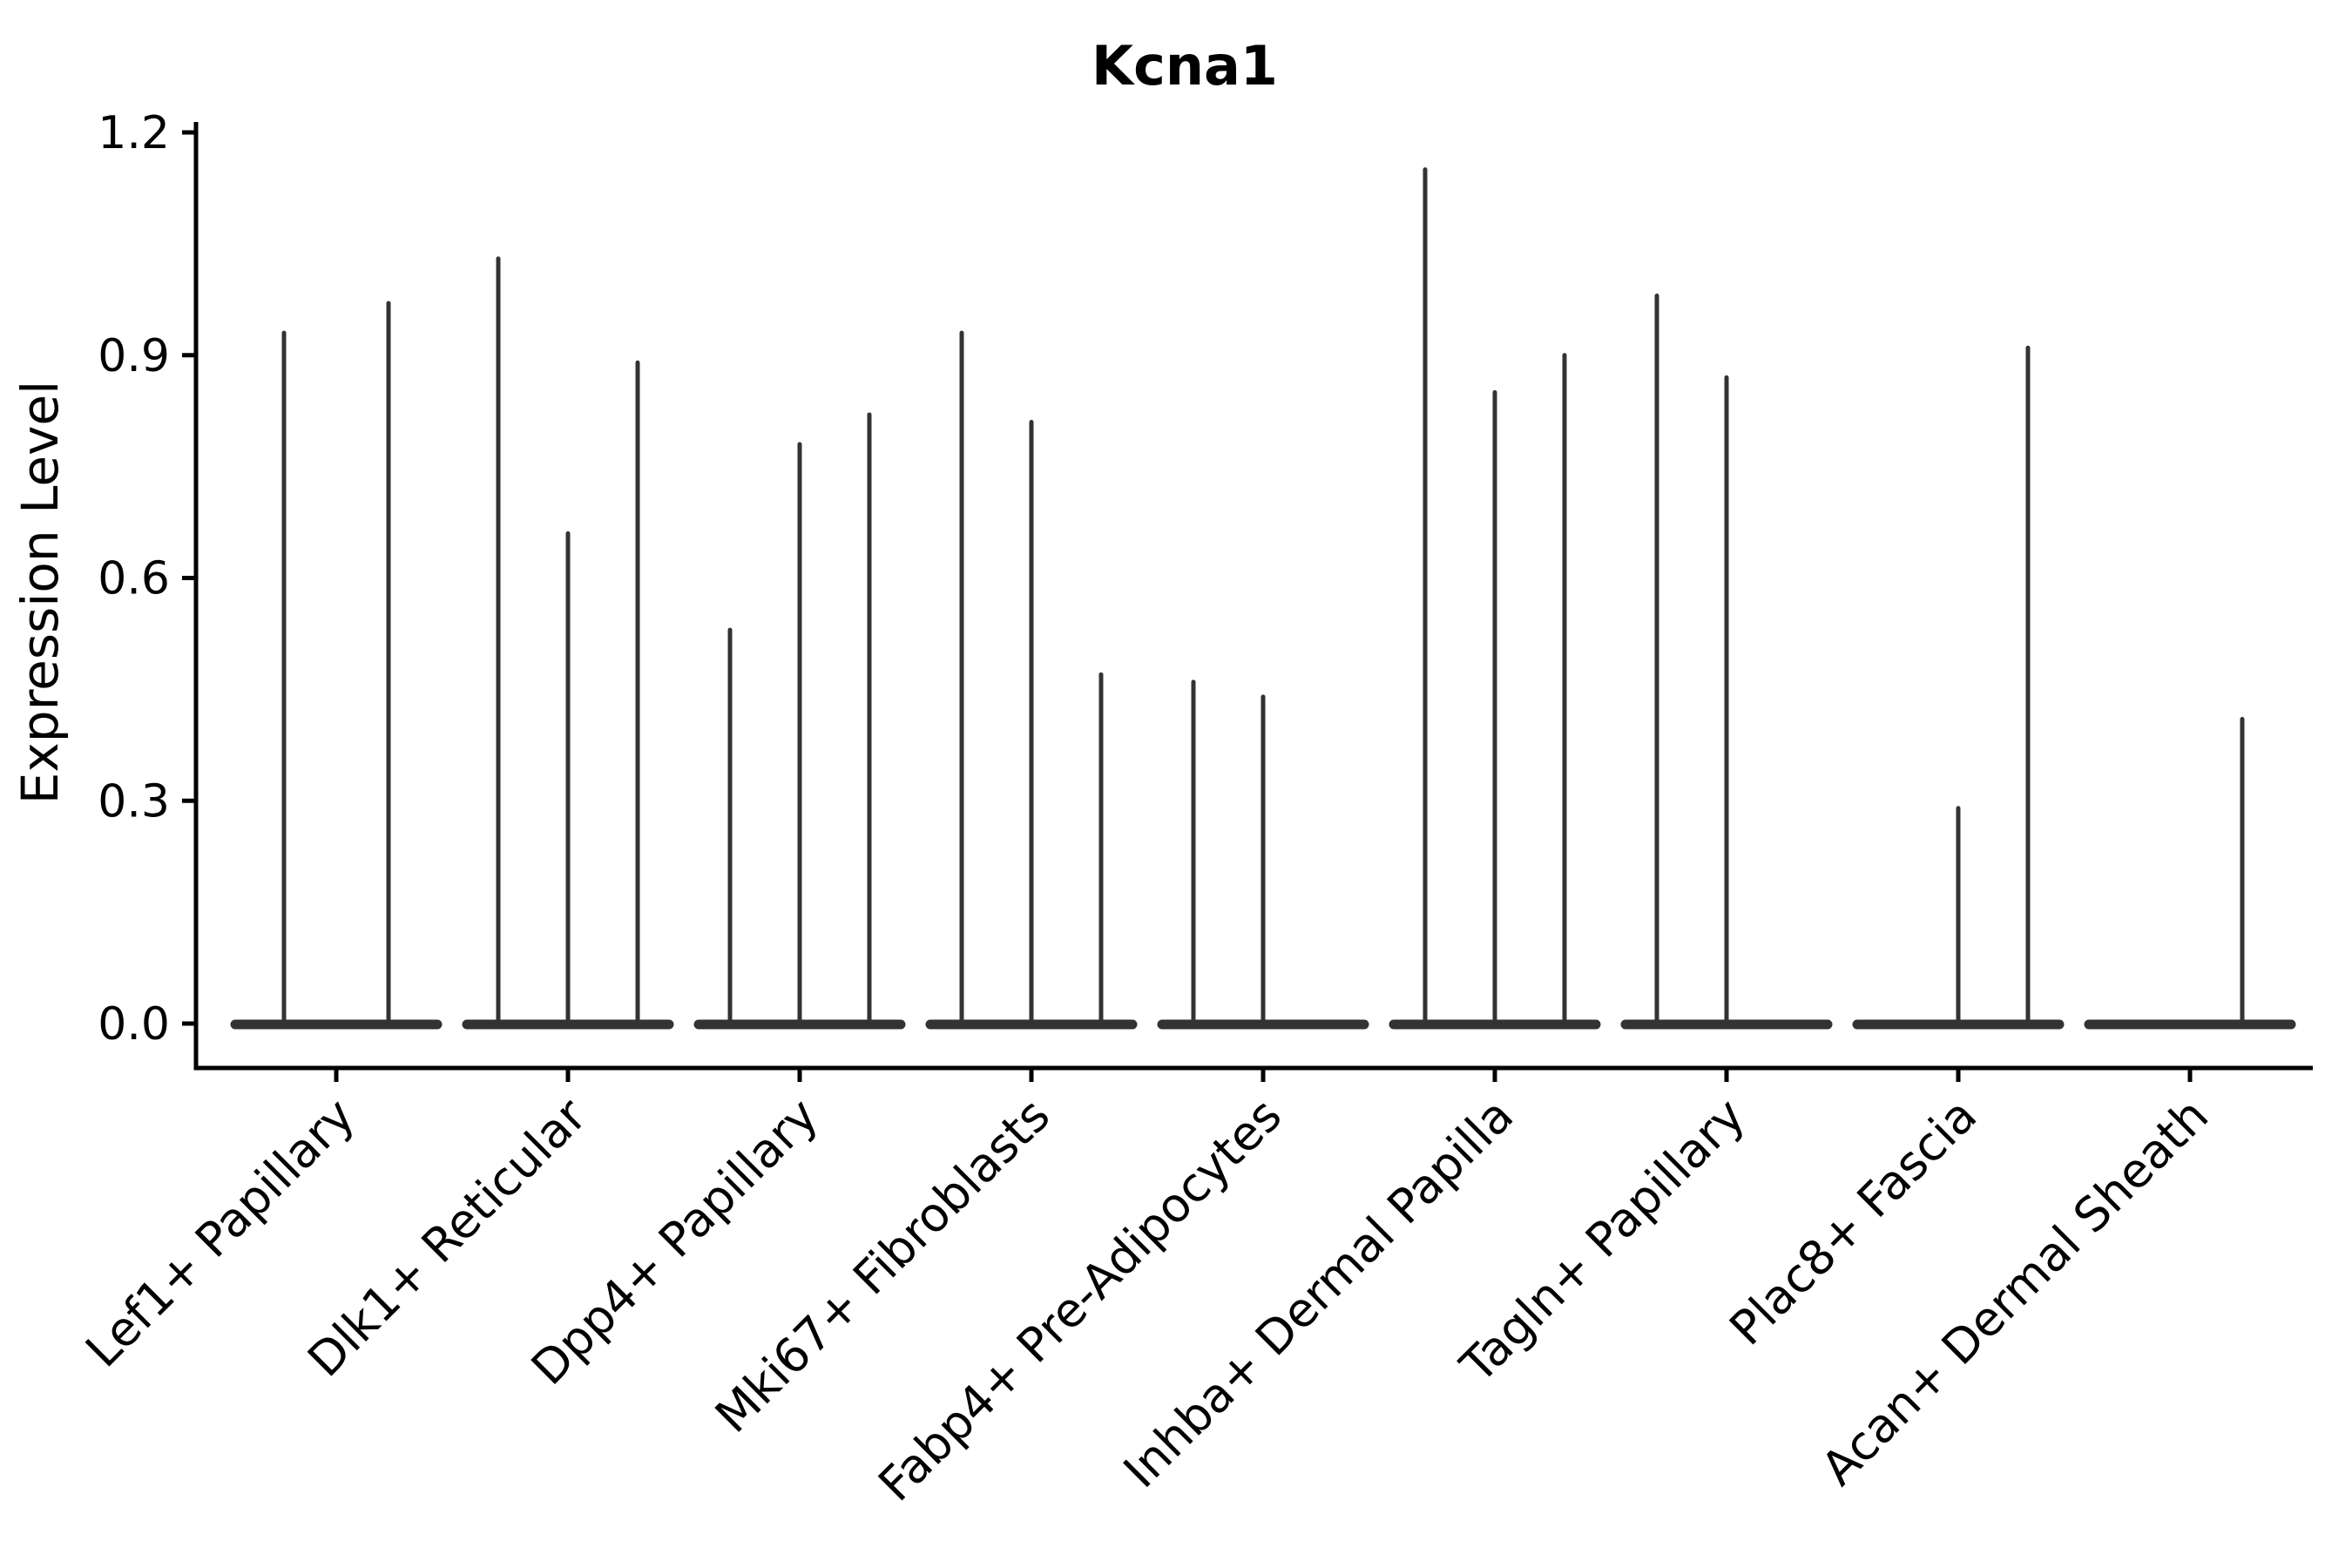  What do you see at coordinates (1185, 66) in the screenshot?
I see `chart-title: Kcna1` at bounding box center [1185, 66].